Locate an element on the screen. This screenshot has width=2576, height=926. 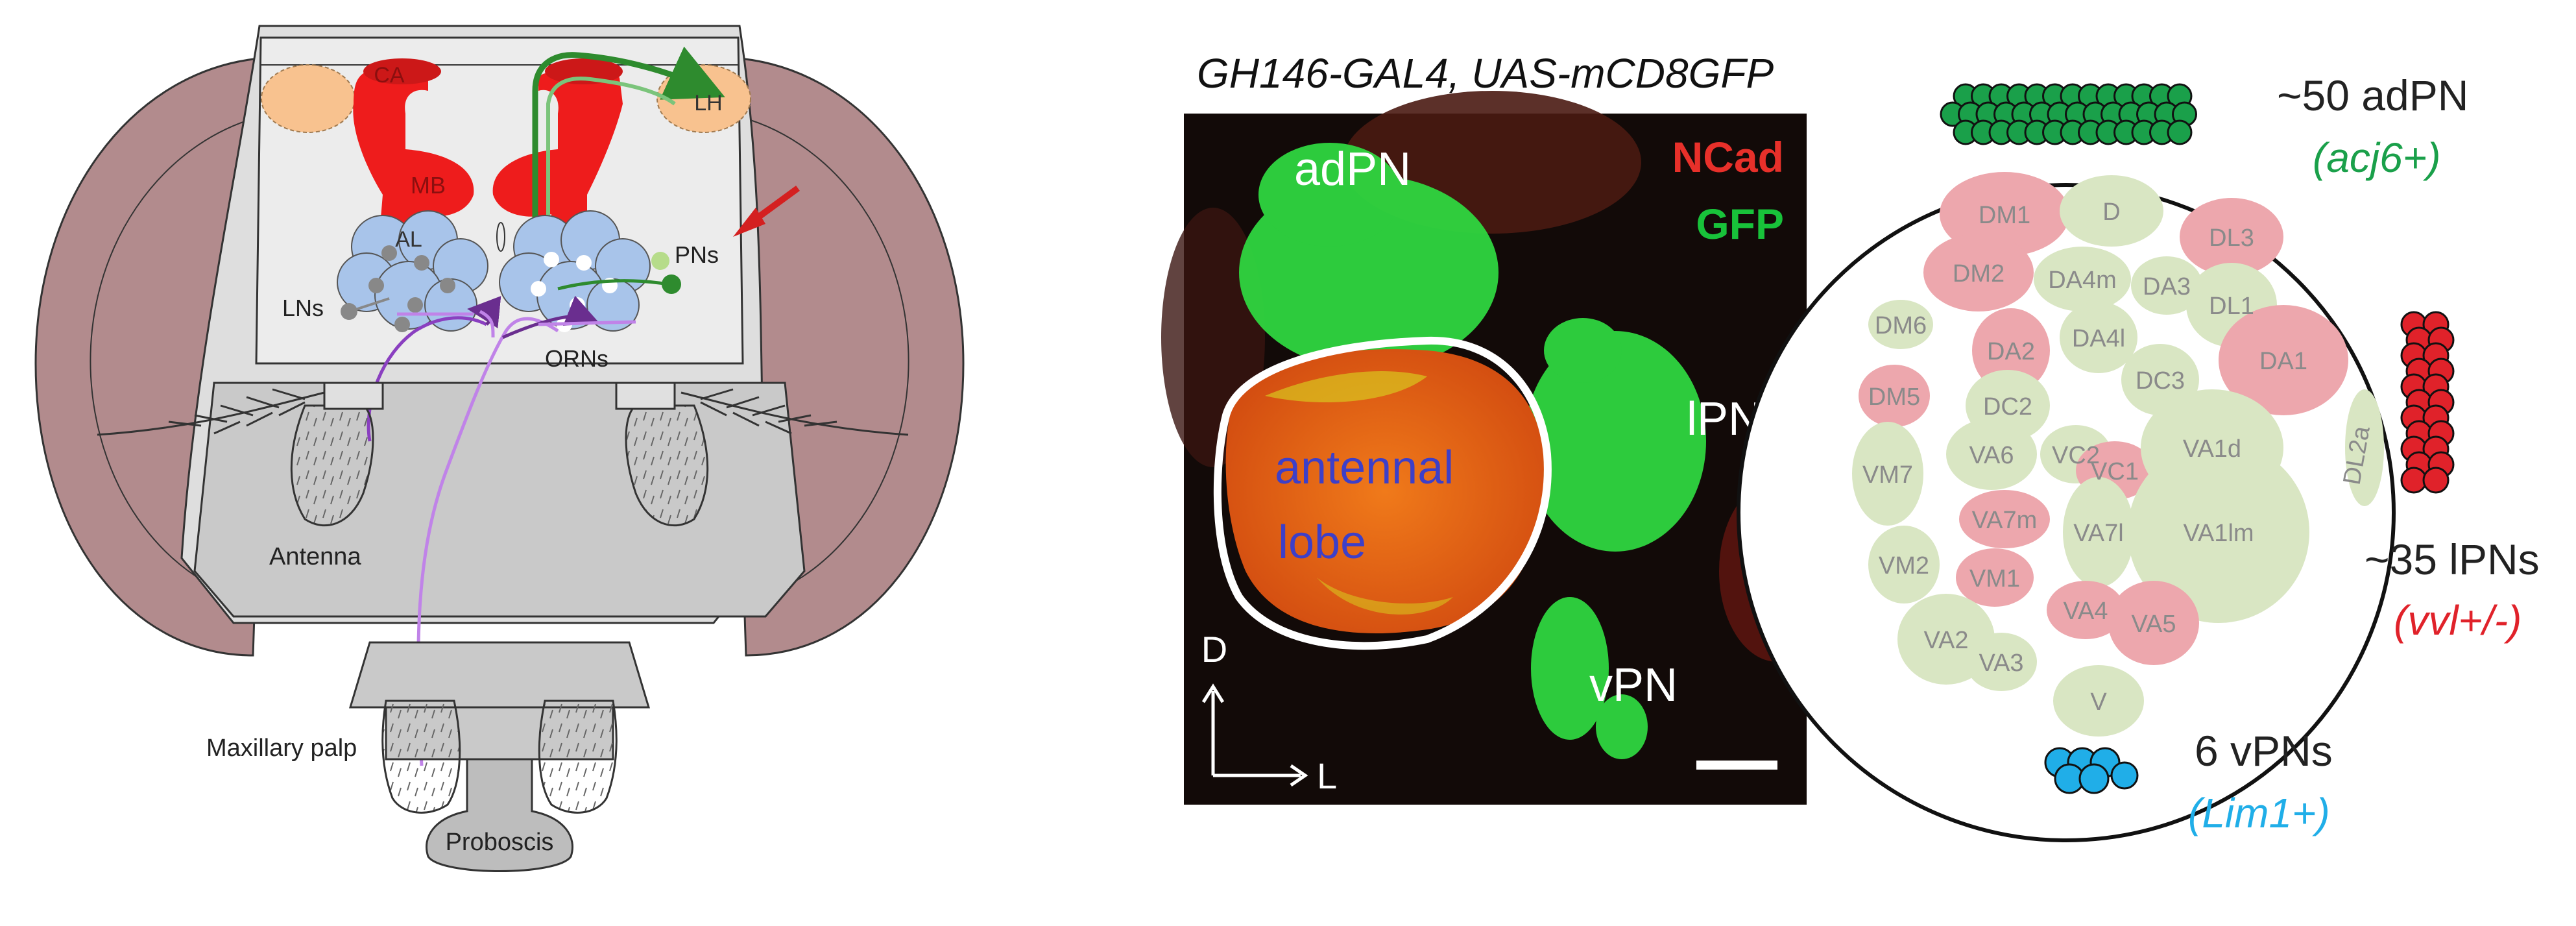
glomerulus-label-da1: DA1 is located at coordinates (2283, 361).